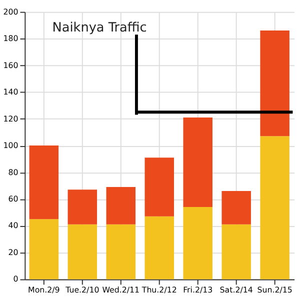 The width and height of the screenshot is (299, 297). Describe the element at coordinates (10, 92) in the screenshot. I see `y-tick-label: 140` at that location.